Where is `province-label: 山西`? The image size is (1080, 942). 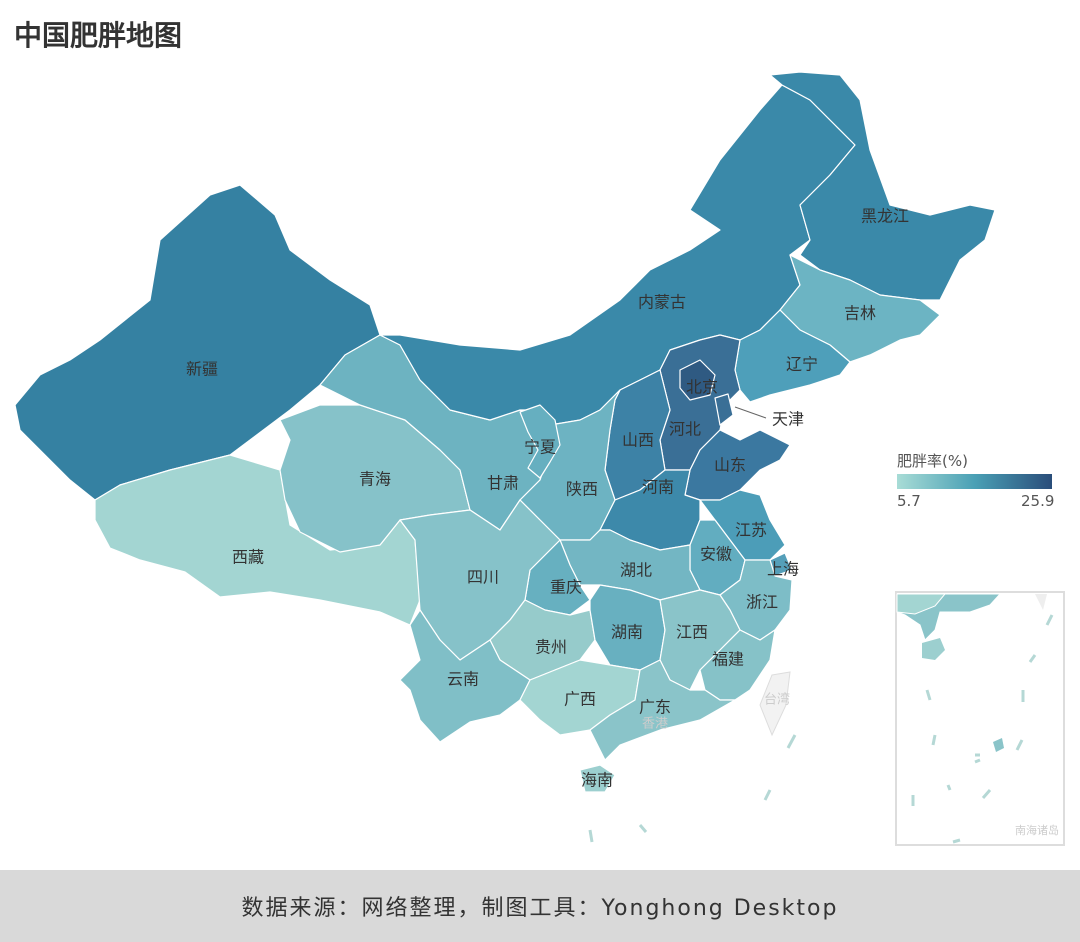
province-label: 山西 is located at coordinates (638, 440).